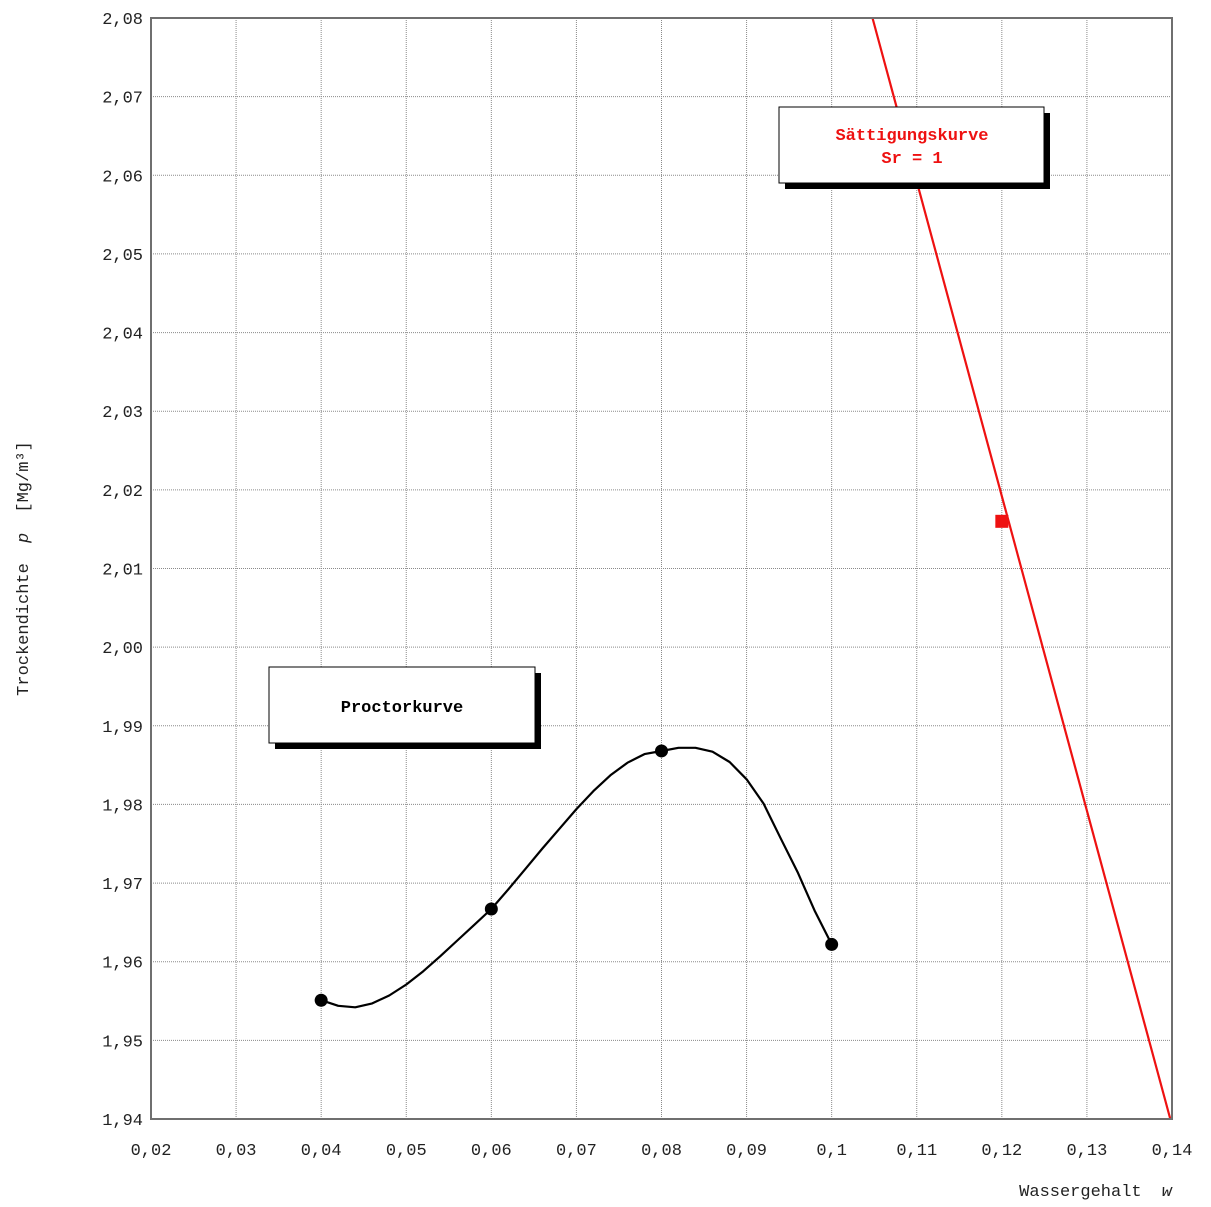 This screenshot has width=1211, height=1207. I want to click on y-tick-label: 1,95, so click(122, 1042).